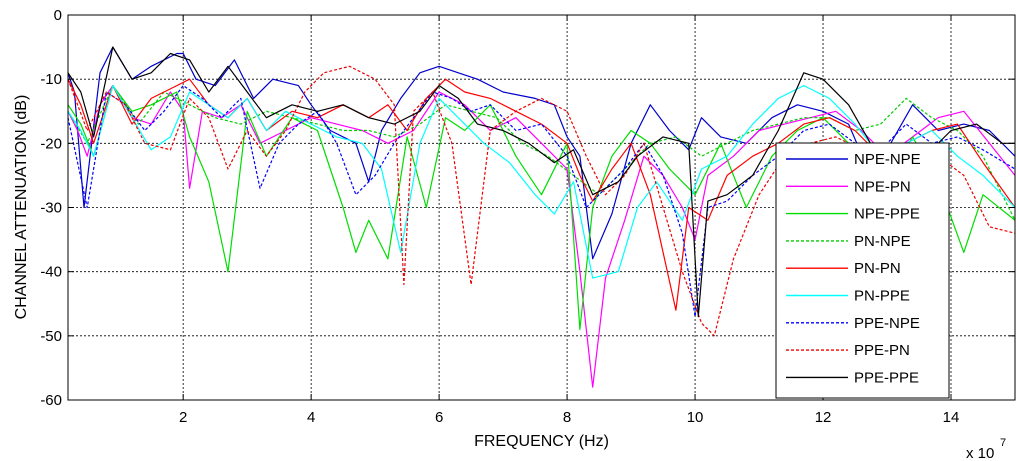 The width and height of the screenshot is (1016, 461). Describe the element at coordinates (823, 417) in the screenshot. I see `x-tick-label: 12` at that location.